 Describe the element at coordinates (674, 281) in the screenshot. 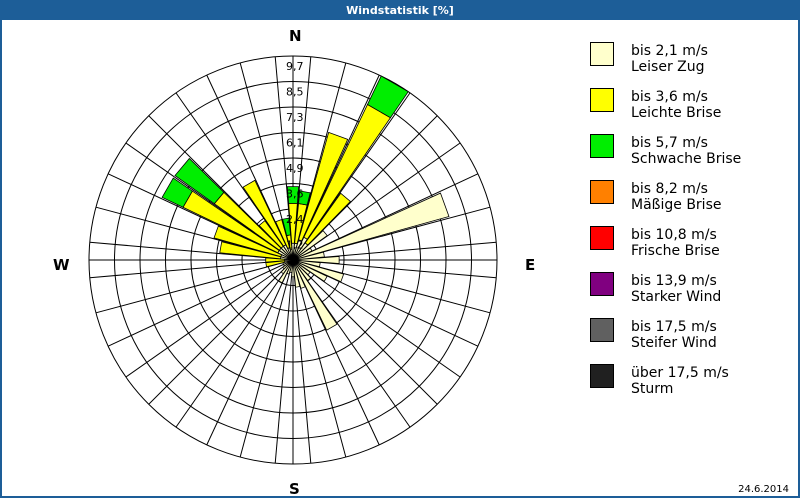

I see `legend-range: bis 13,9 m/s` at that location.